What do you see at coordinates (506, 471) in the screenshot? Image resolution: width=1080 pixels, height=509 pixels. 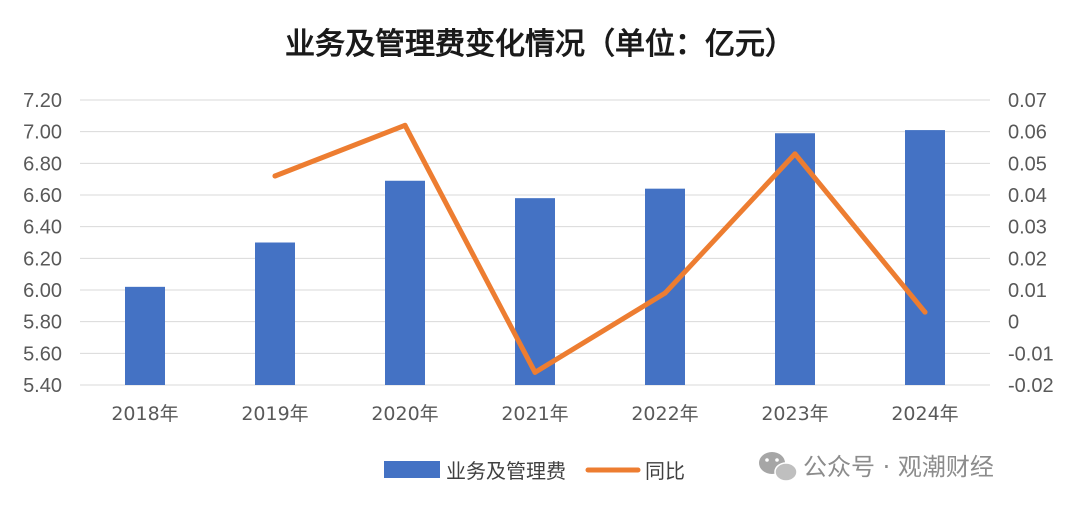 I see `legend-label-bar: 业务及管理费` at bounding box center [506, 471].